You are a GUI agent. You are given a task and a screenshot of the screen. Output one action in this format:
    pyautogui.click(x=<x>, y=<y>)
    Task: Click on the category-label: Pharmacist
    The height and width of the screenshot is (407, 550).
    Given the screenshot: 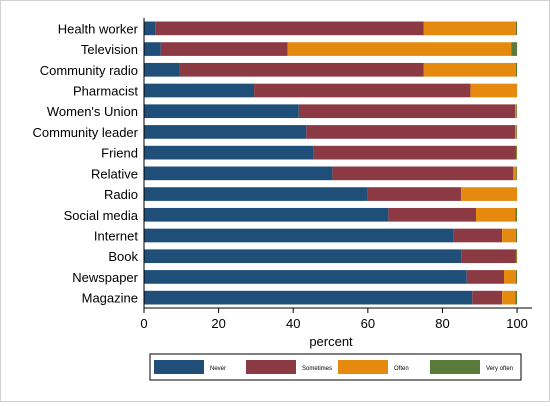 What is the action you would take?
    pyautogui.click(x=105, y=91)
    